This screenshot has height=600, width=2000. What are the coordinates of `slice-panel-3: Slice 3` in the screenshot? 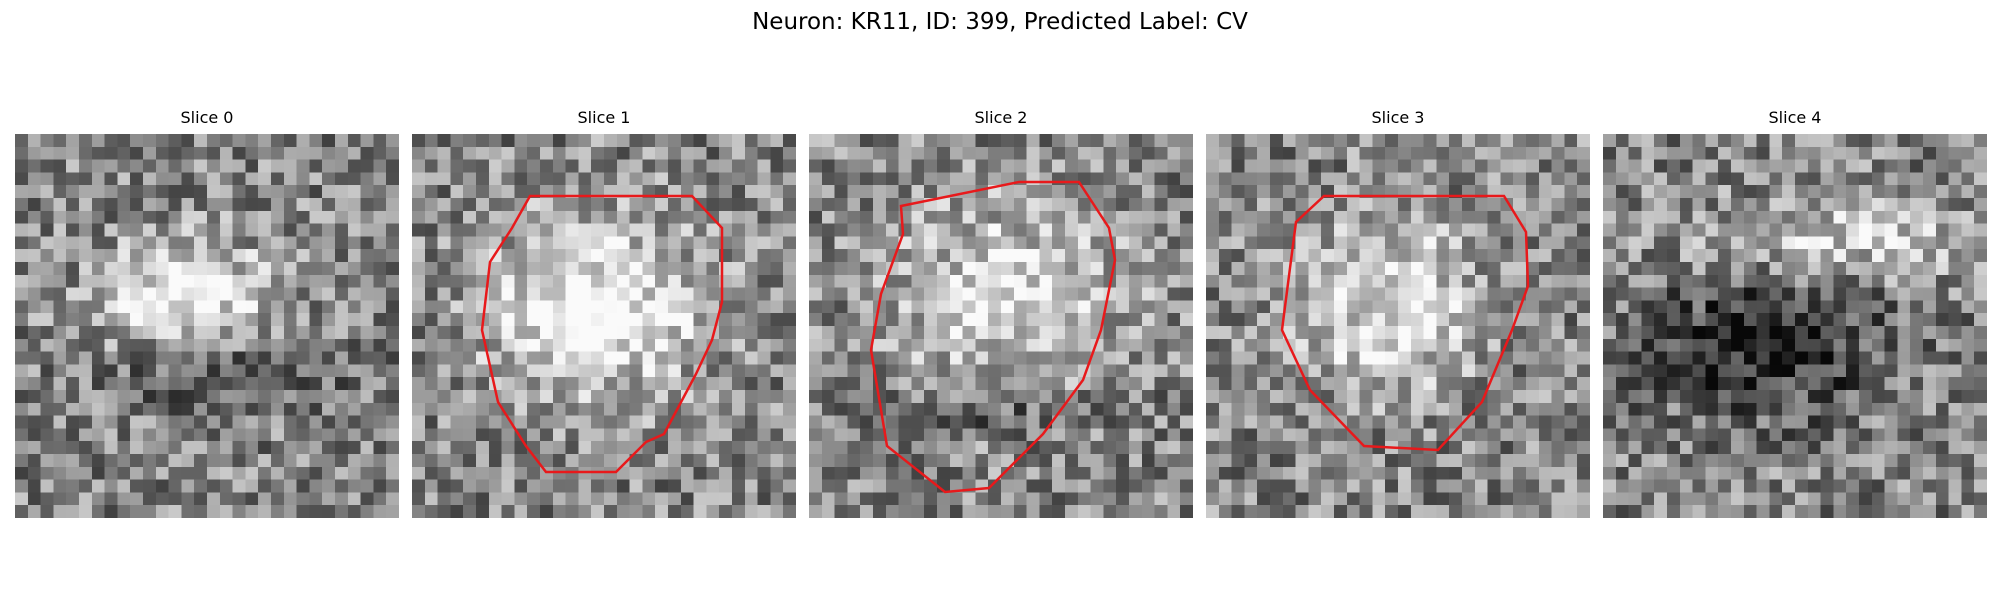 It's located at (1398, 313).